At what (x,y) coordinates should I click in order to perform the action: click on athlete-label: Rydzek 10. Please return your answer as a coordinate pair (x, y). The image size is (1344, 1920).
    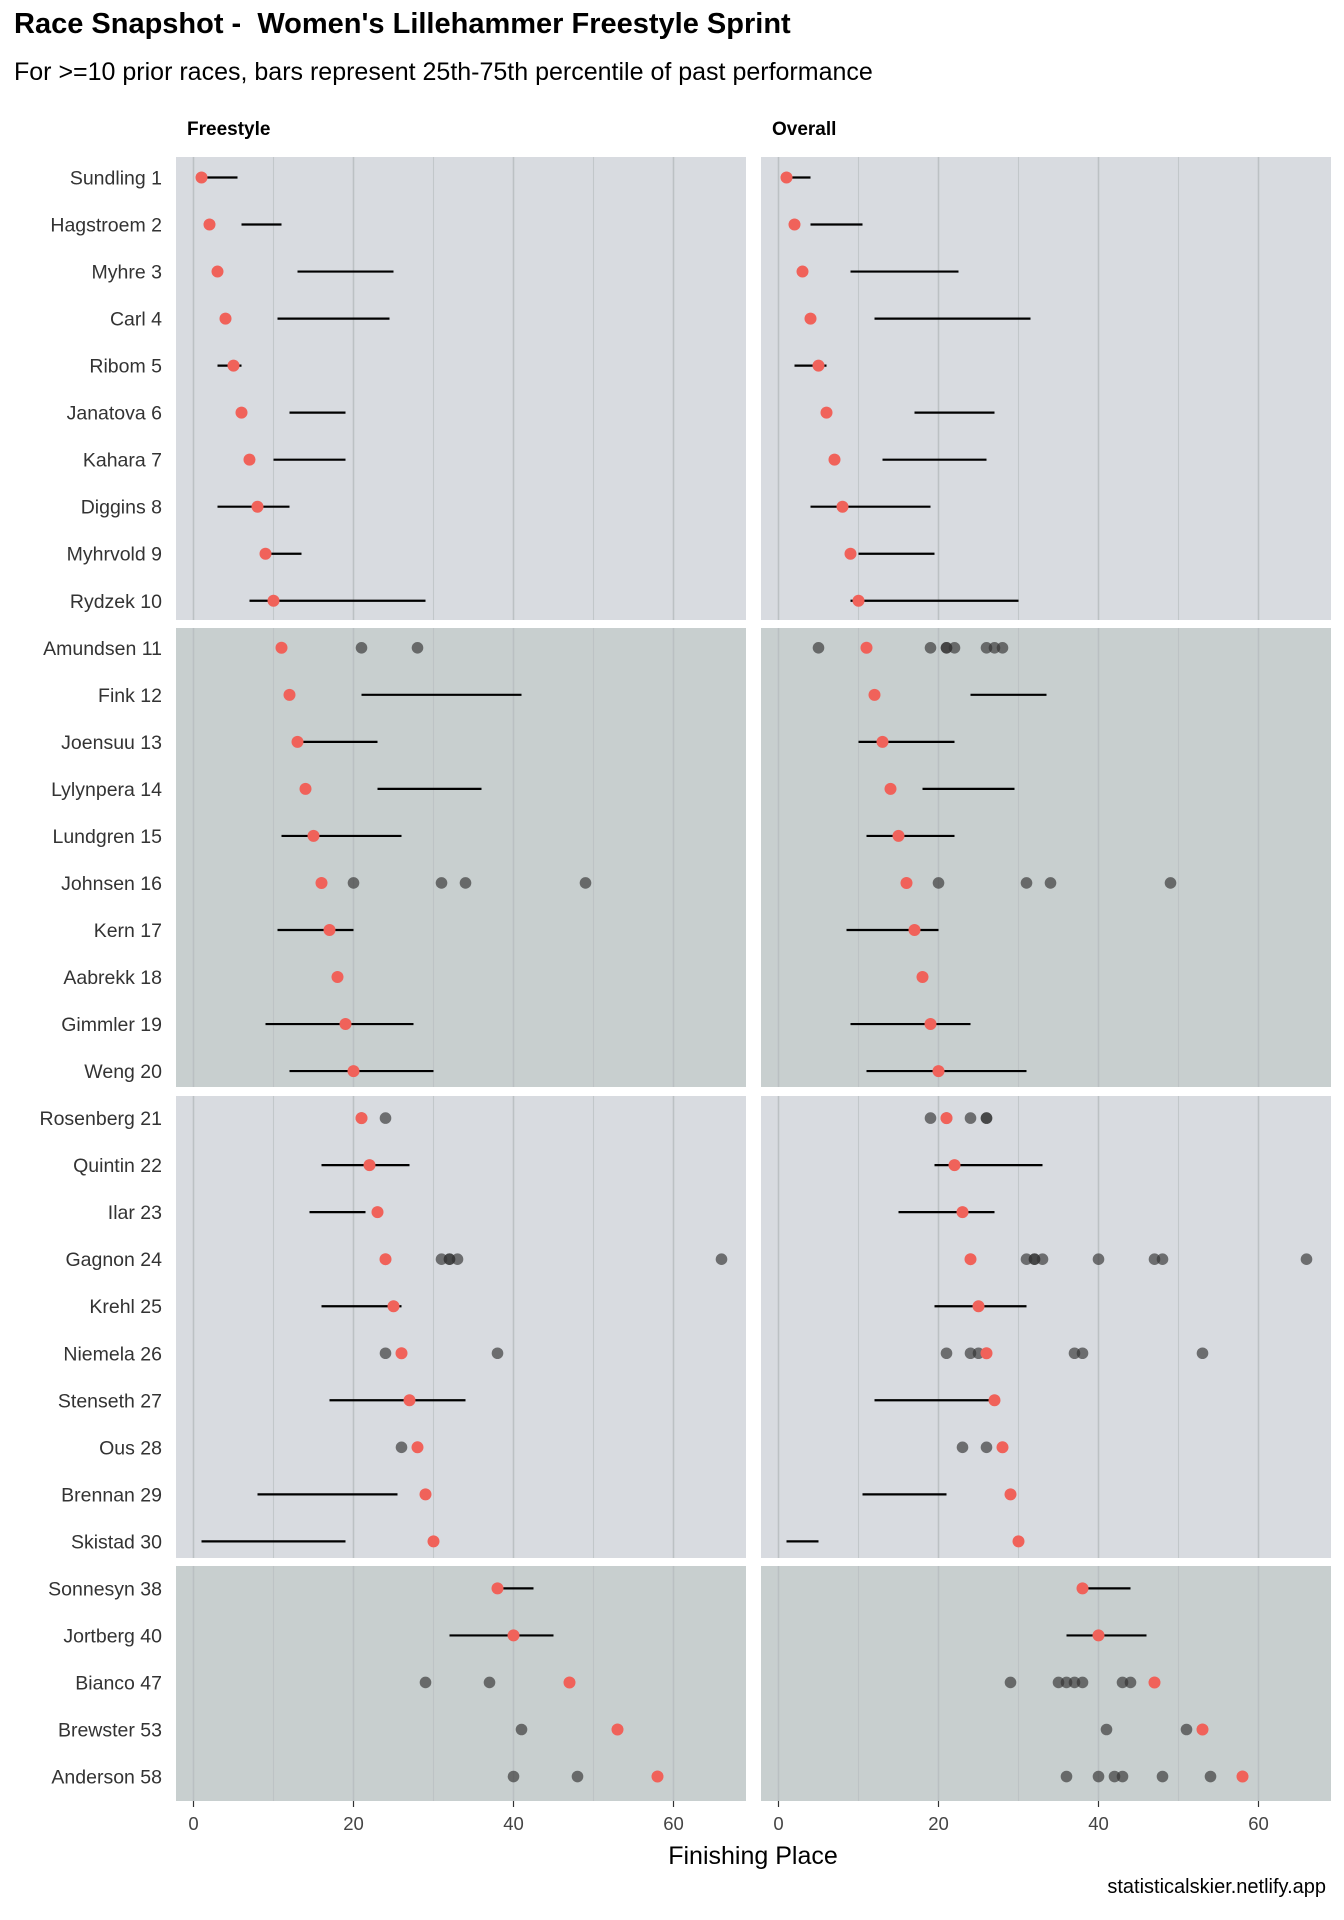
    Looking at the image, I should click on (116, 602).